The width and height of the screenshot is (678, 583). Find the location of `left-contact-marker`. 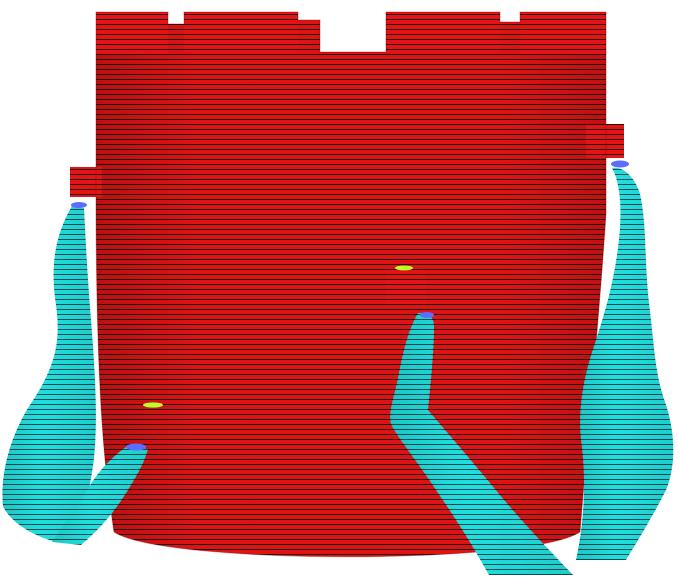

left-contact-marker is located at coordinates (79, 205).